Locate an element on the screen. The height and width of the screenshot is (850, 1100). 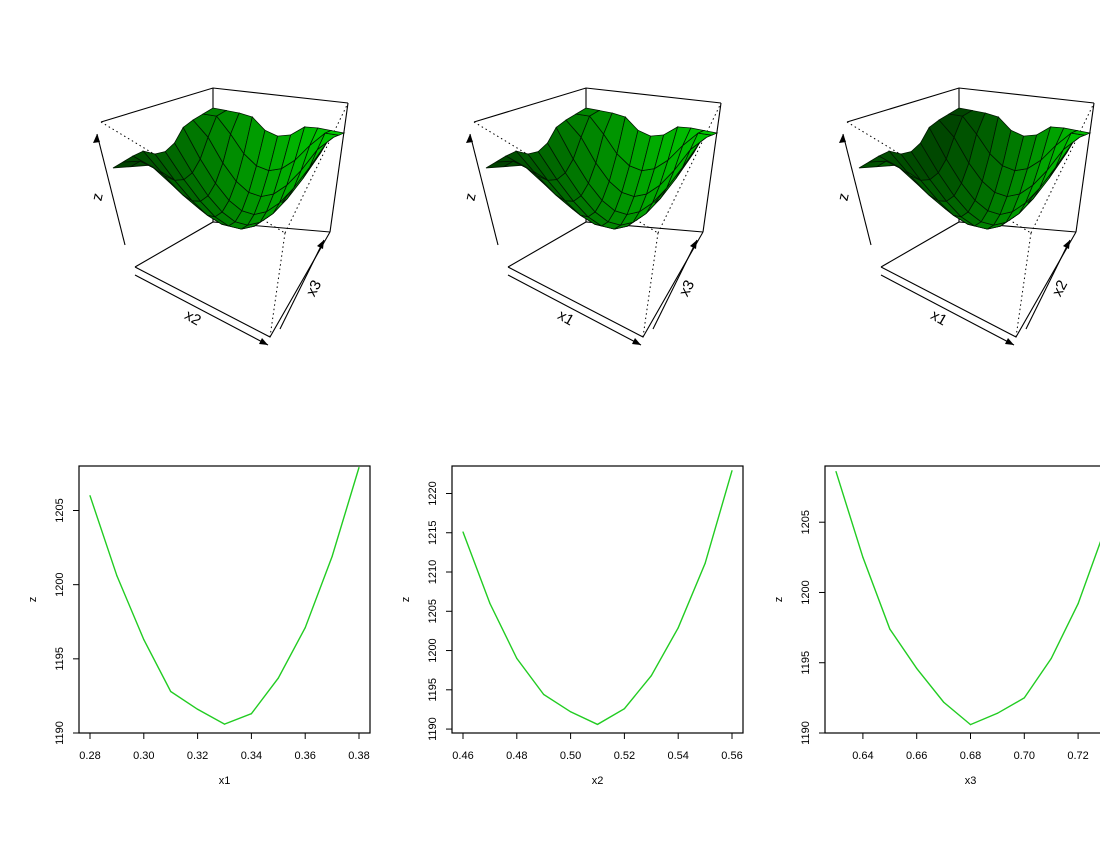
side-arrowhead is located at coordinates (320, 244).